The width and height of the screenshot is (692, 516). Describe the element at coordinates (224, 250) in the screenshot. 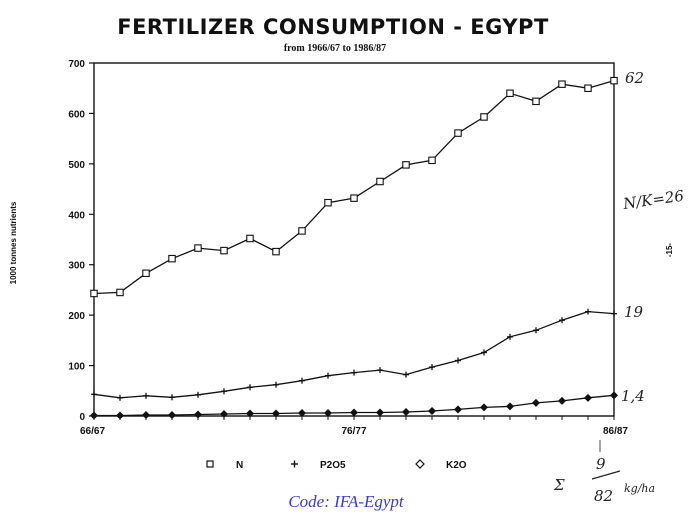

I see `point-n-71/72` at that location.